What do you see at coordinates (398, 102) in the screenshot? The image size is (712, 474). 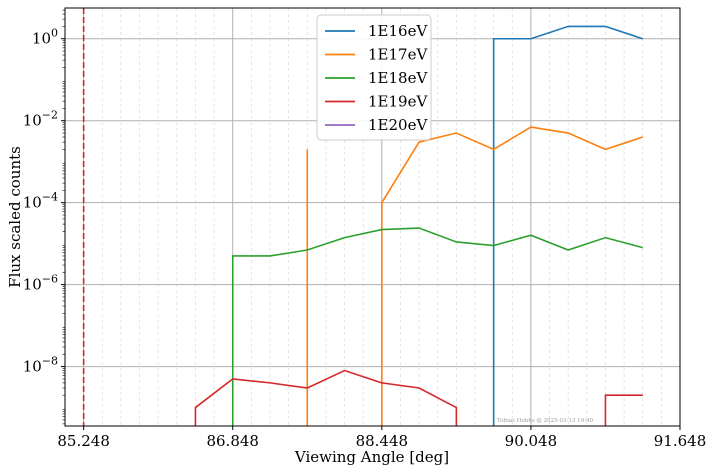 I see `legend-label: 1E19eV` at bounding box center [398, 102].